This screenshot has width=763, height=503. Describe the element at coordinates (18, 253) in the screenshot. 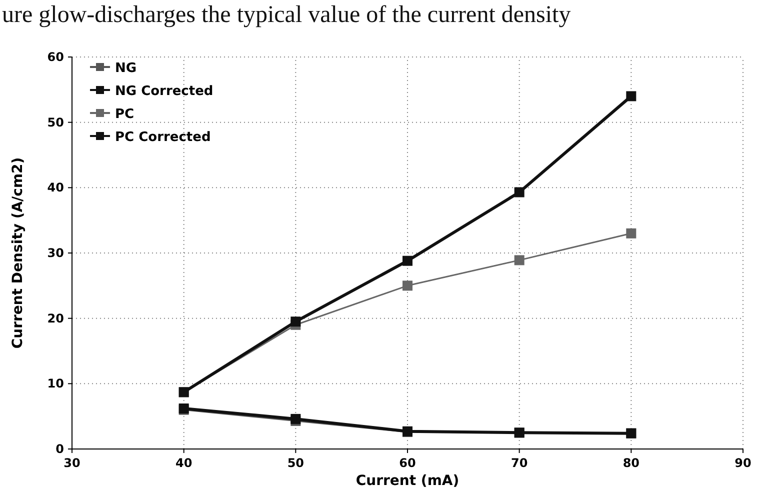

I see `y-axis-title: Current Density (A/cm2)` at that location.